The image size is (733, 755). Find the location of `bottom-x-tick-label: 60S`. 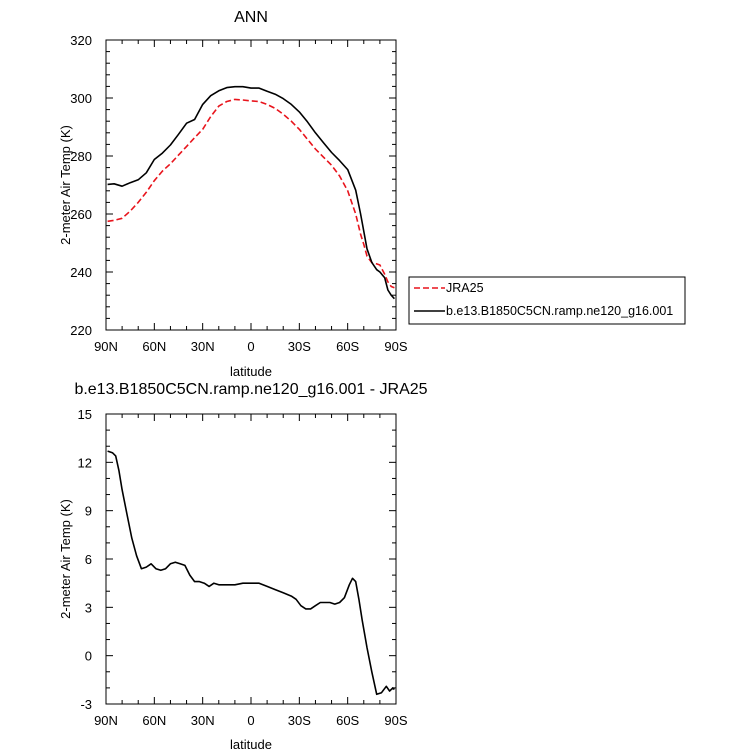

bottom-x-tick-label: 60S is located at coordinates (347, 720).